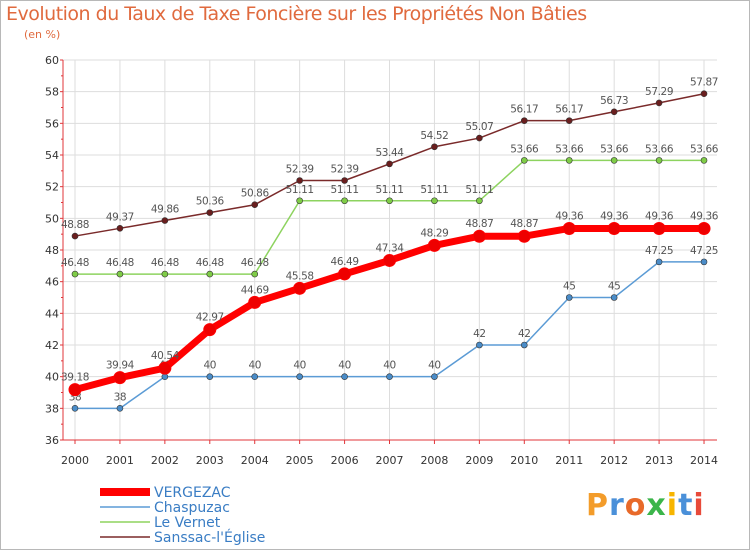 Image resolution: width=750 pixels, height=550 pixels. I want to click on legend-label: Le Vernet, so click(187, 523).